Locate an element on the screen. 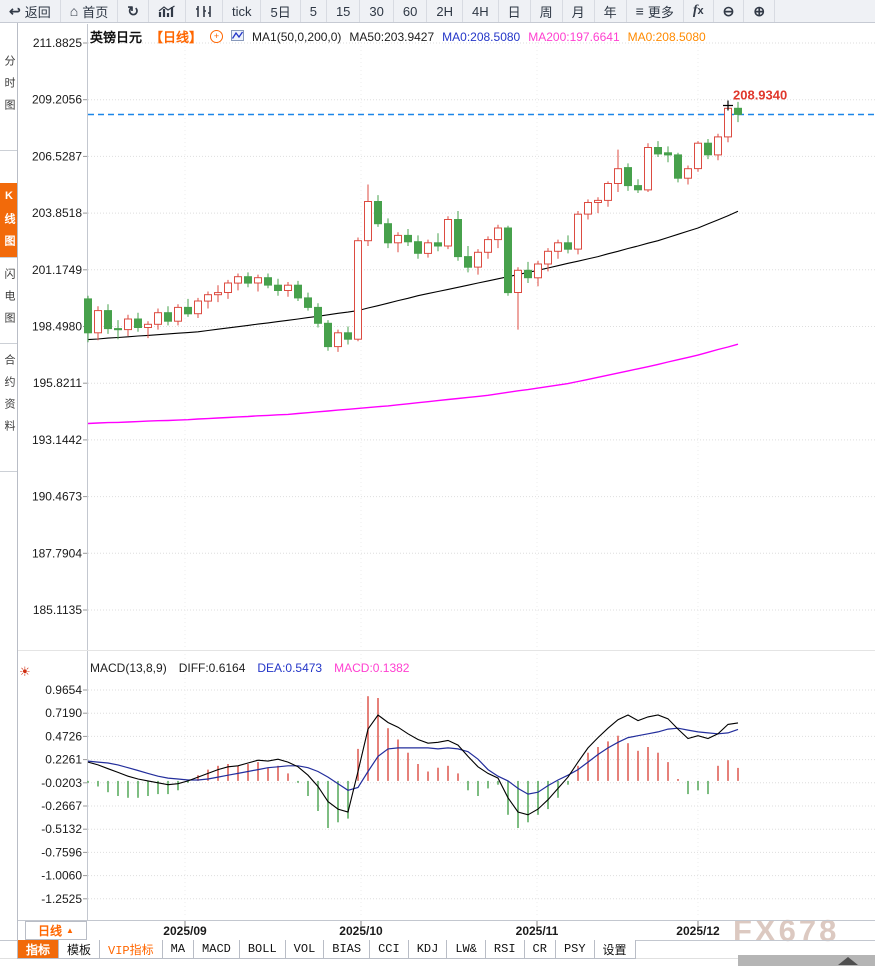 The width and height of the screenshot is (875, 966). macd-y-axis-label: 0.2261 is located at coordinates (63, 760).